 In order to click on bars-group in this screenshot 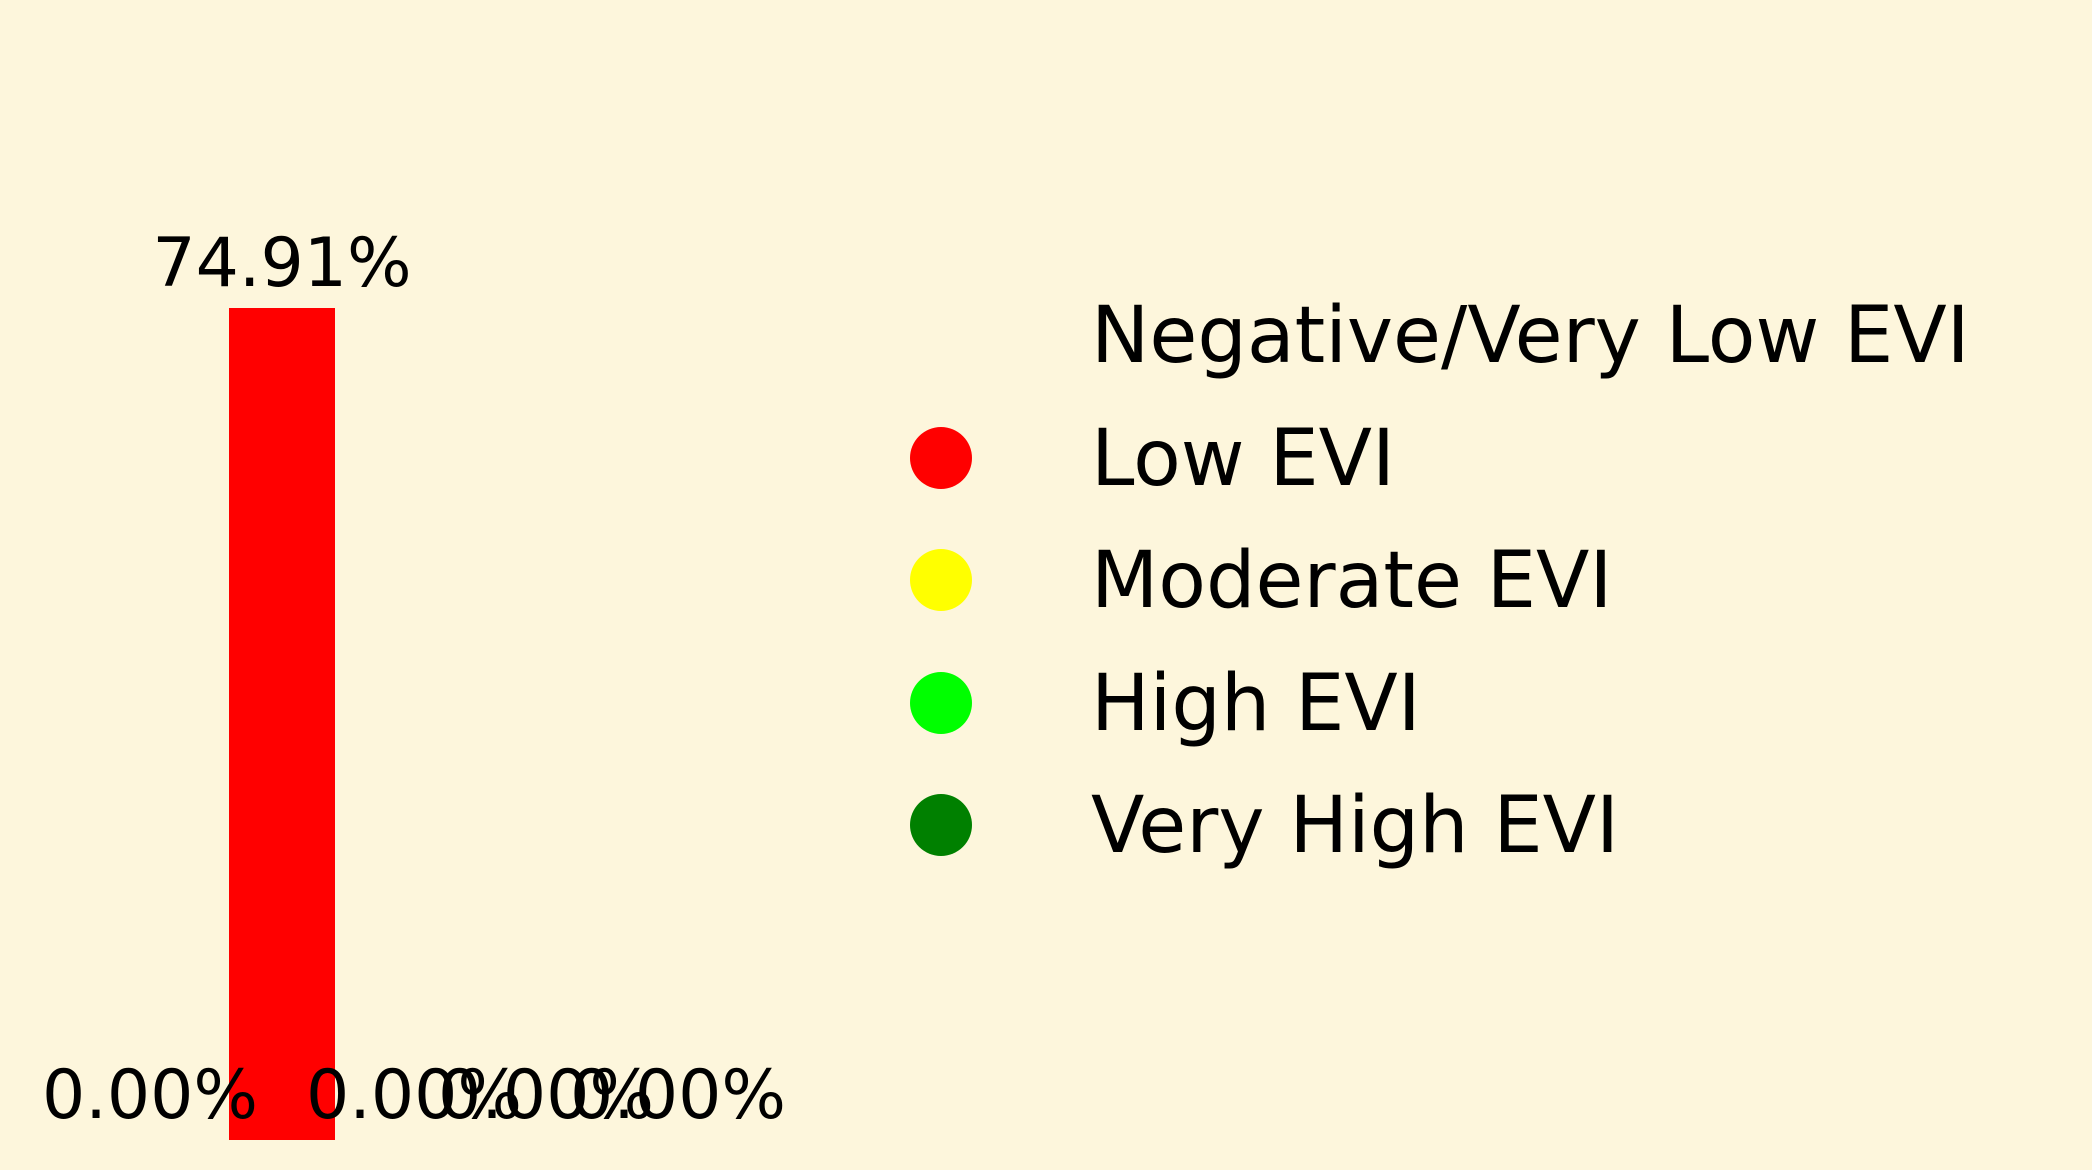, I will do `click(282, 724)`.